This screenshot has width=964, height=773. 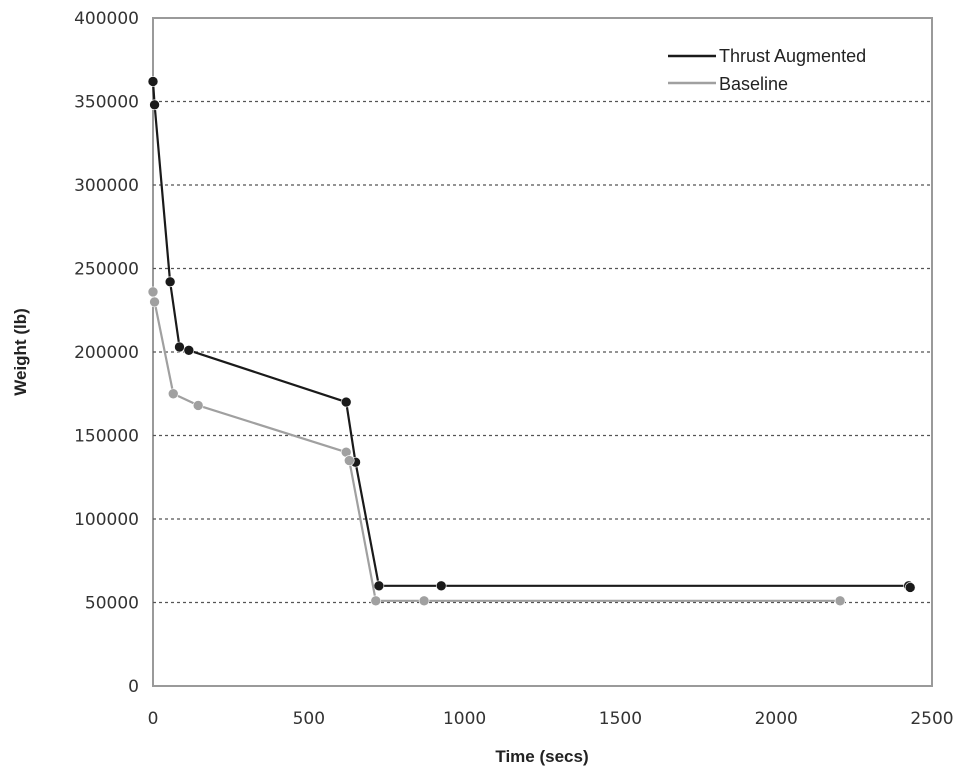 I want to click on y-axis-title: Weight (lb), so click(x=20, y=352).